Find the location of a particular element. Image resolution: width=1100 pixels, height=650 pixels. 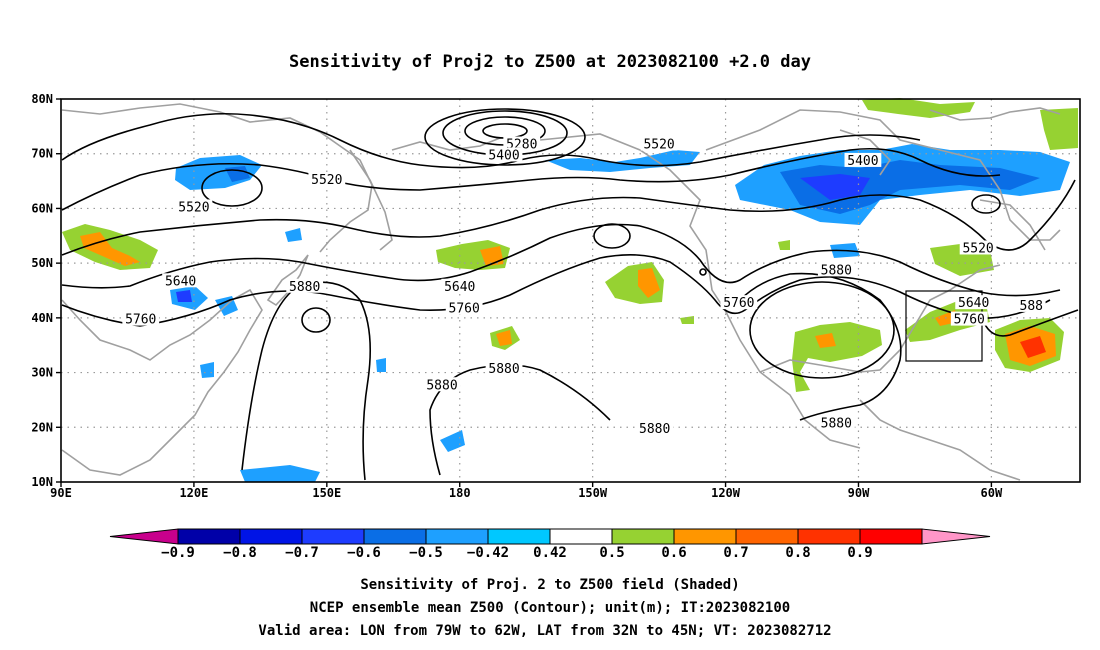

lat-tick-label: 30N is located at coordinates (42, 373).